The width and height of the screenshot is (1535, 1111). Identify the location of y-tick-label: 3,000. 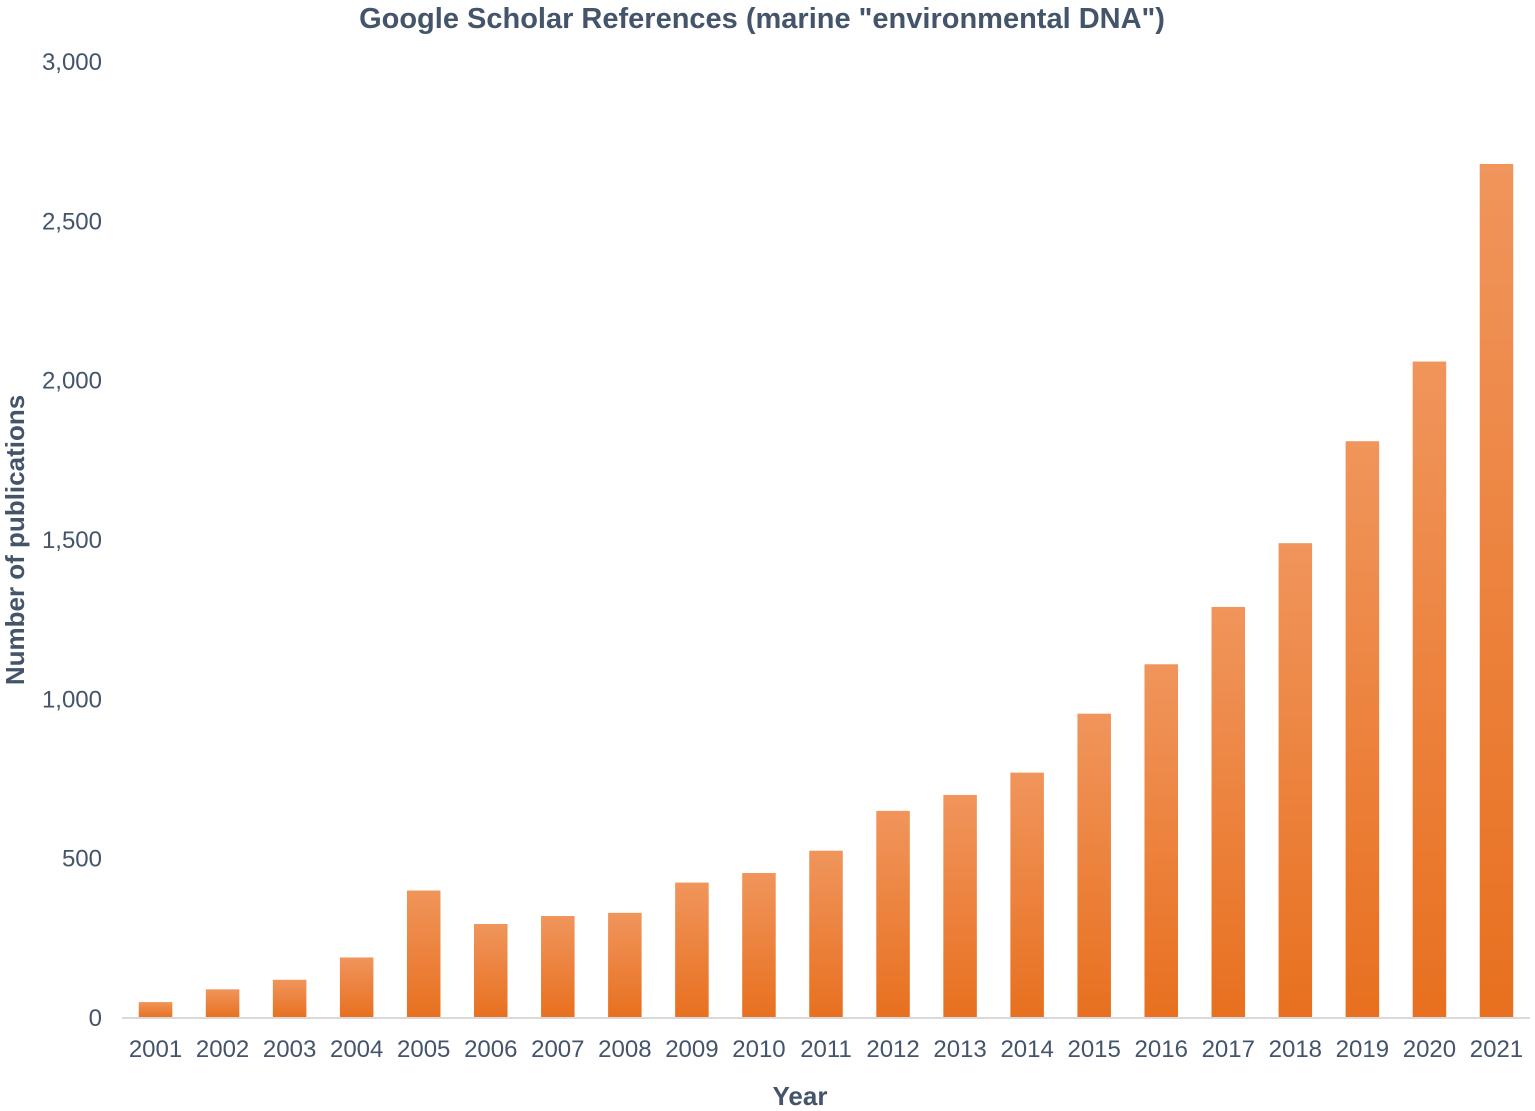
(72, 62).